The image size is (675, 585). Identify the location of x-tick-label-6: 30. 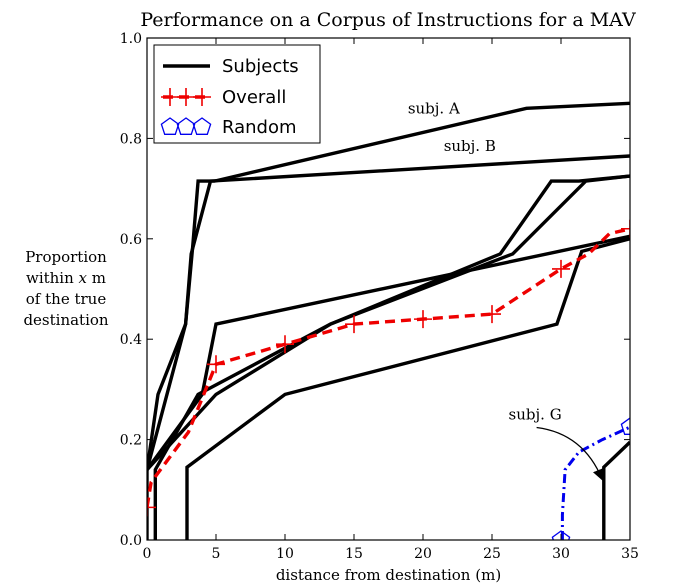
(561, 554).